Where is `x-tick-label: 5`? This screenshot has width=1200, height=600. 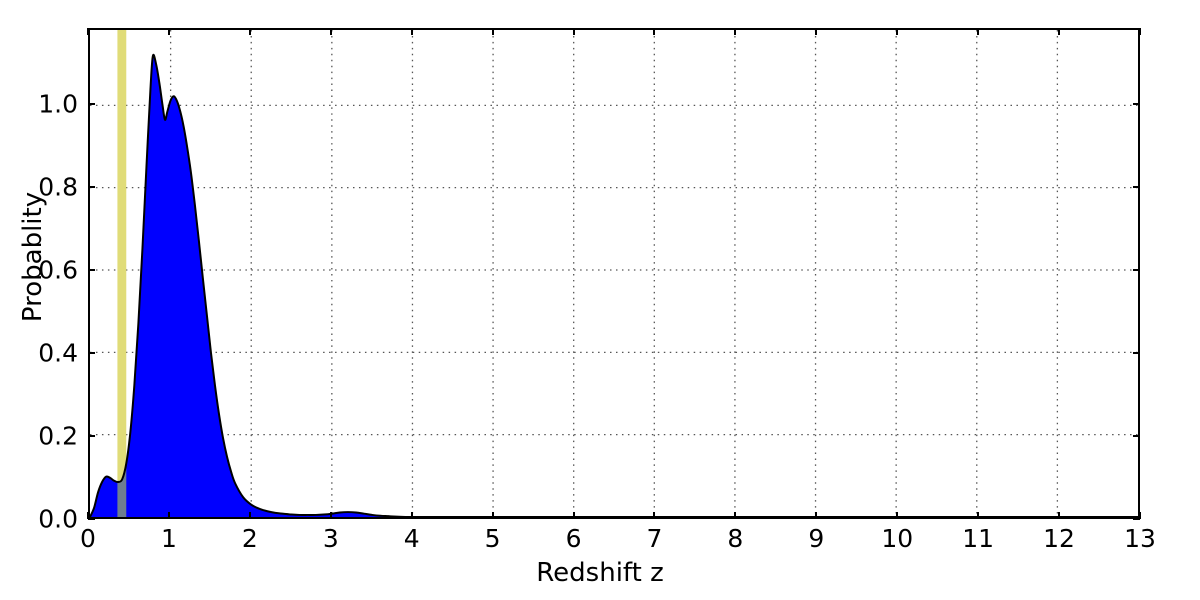
x-tick-label: 5 is located at coordinates (492, 538).